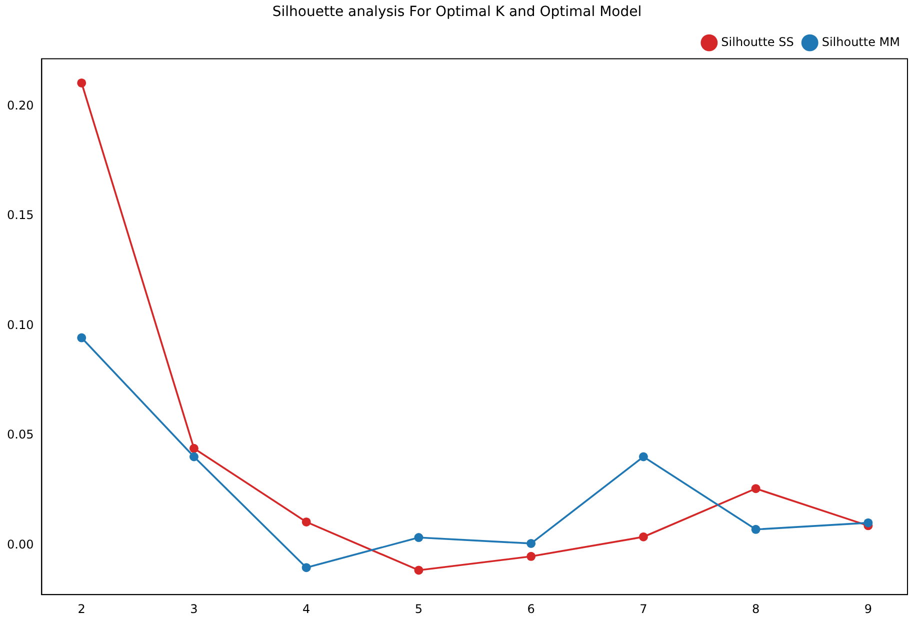  Describe the element at coordinates (868, 609) in the screenshot. I see `x-tick-label: 9` at that location.